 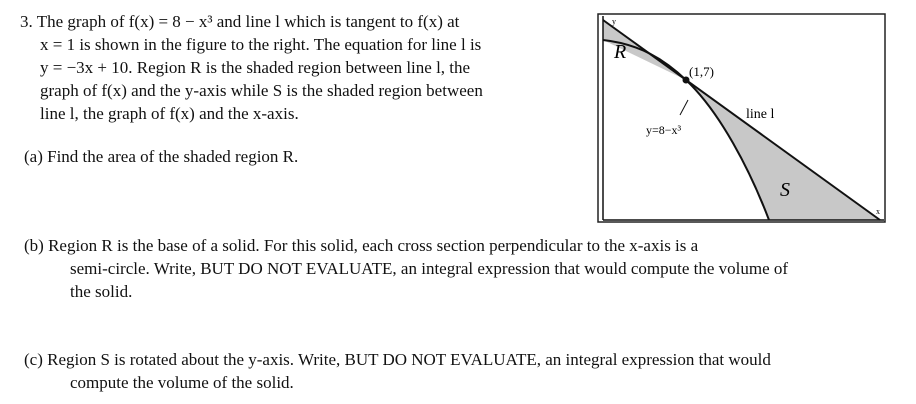 I want to click on curve-arrow, so click(x=684, y=107).